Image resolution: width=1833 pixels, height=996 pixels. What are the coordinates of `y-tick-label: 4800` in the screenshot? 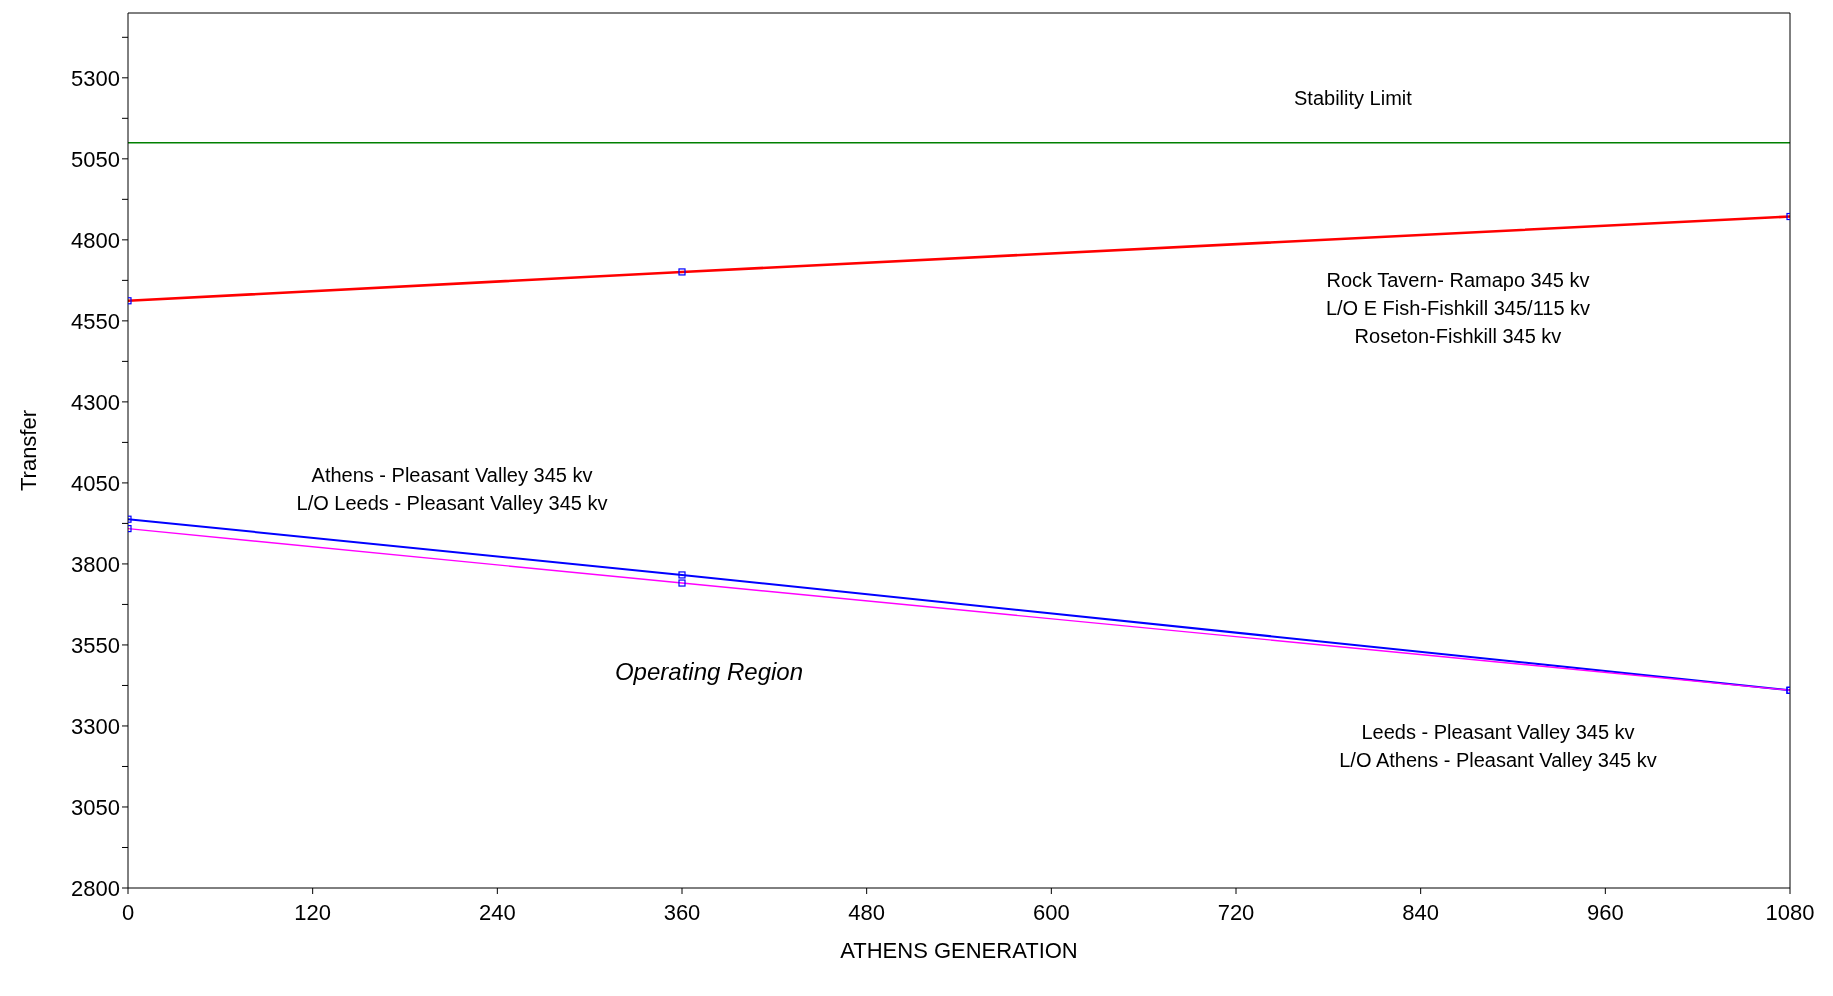 It's located at (95, 240).